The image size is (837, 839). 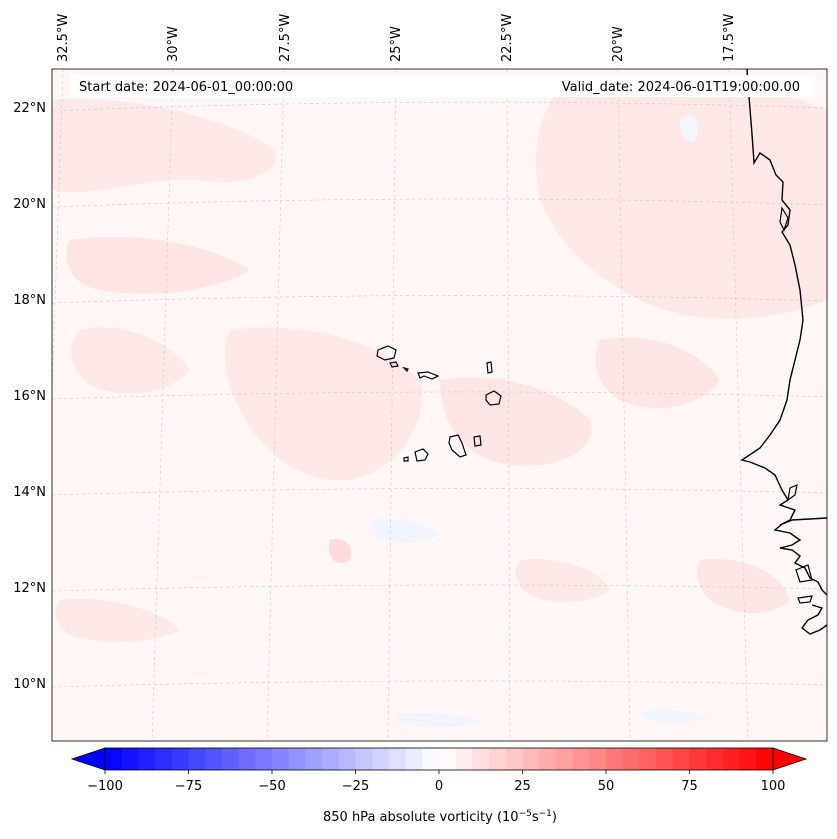 What do you see at coordinates (442, 86) in the screenshot?
I see `annotation-box` at bounding box center [442, 86].